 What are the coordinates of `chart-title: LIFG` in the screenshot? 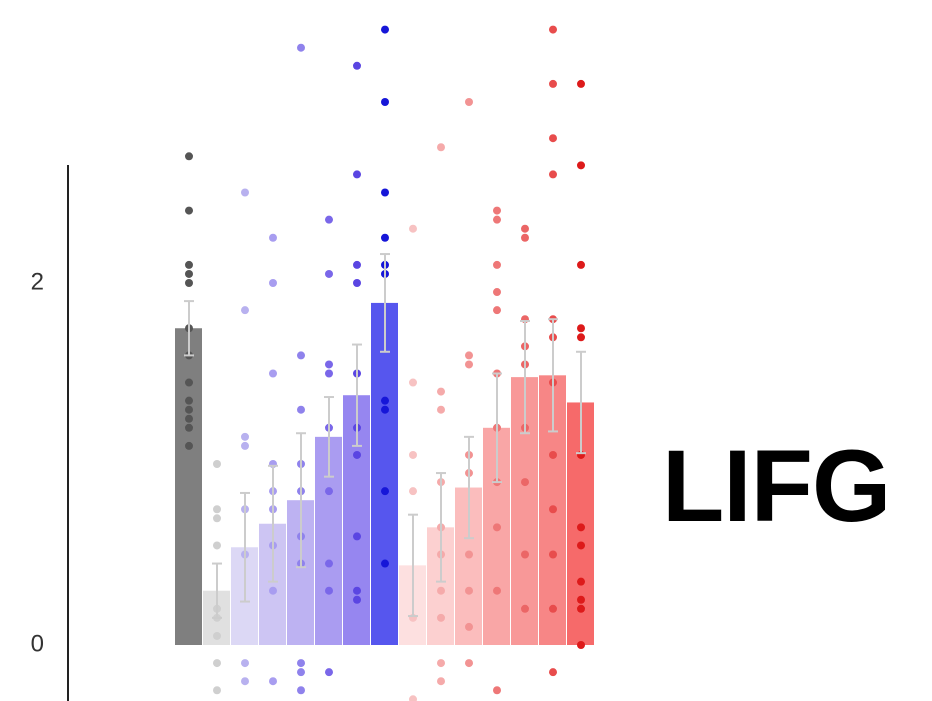 It's located at (776, 486).